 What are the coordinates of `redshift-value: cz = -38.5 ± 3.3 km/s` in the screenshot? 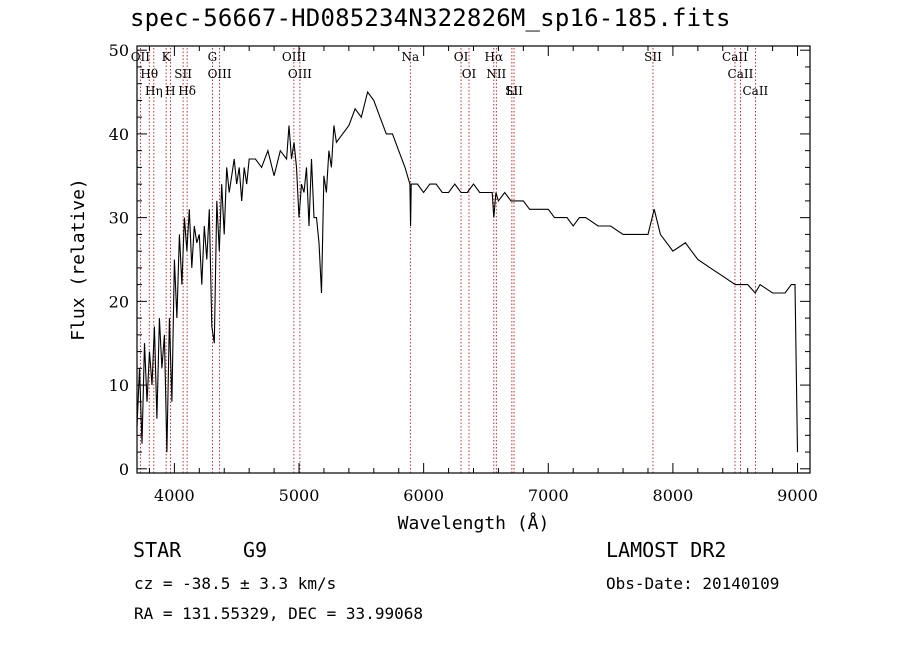 It's located at (235, 583).